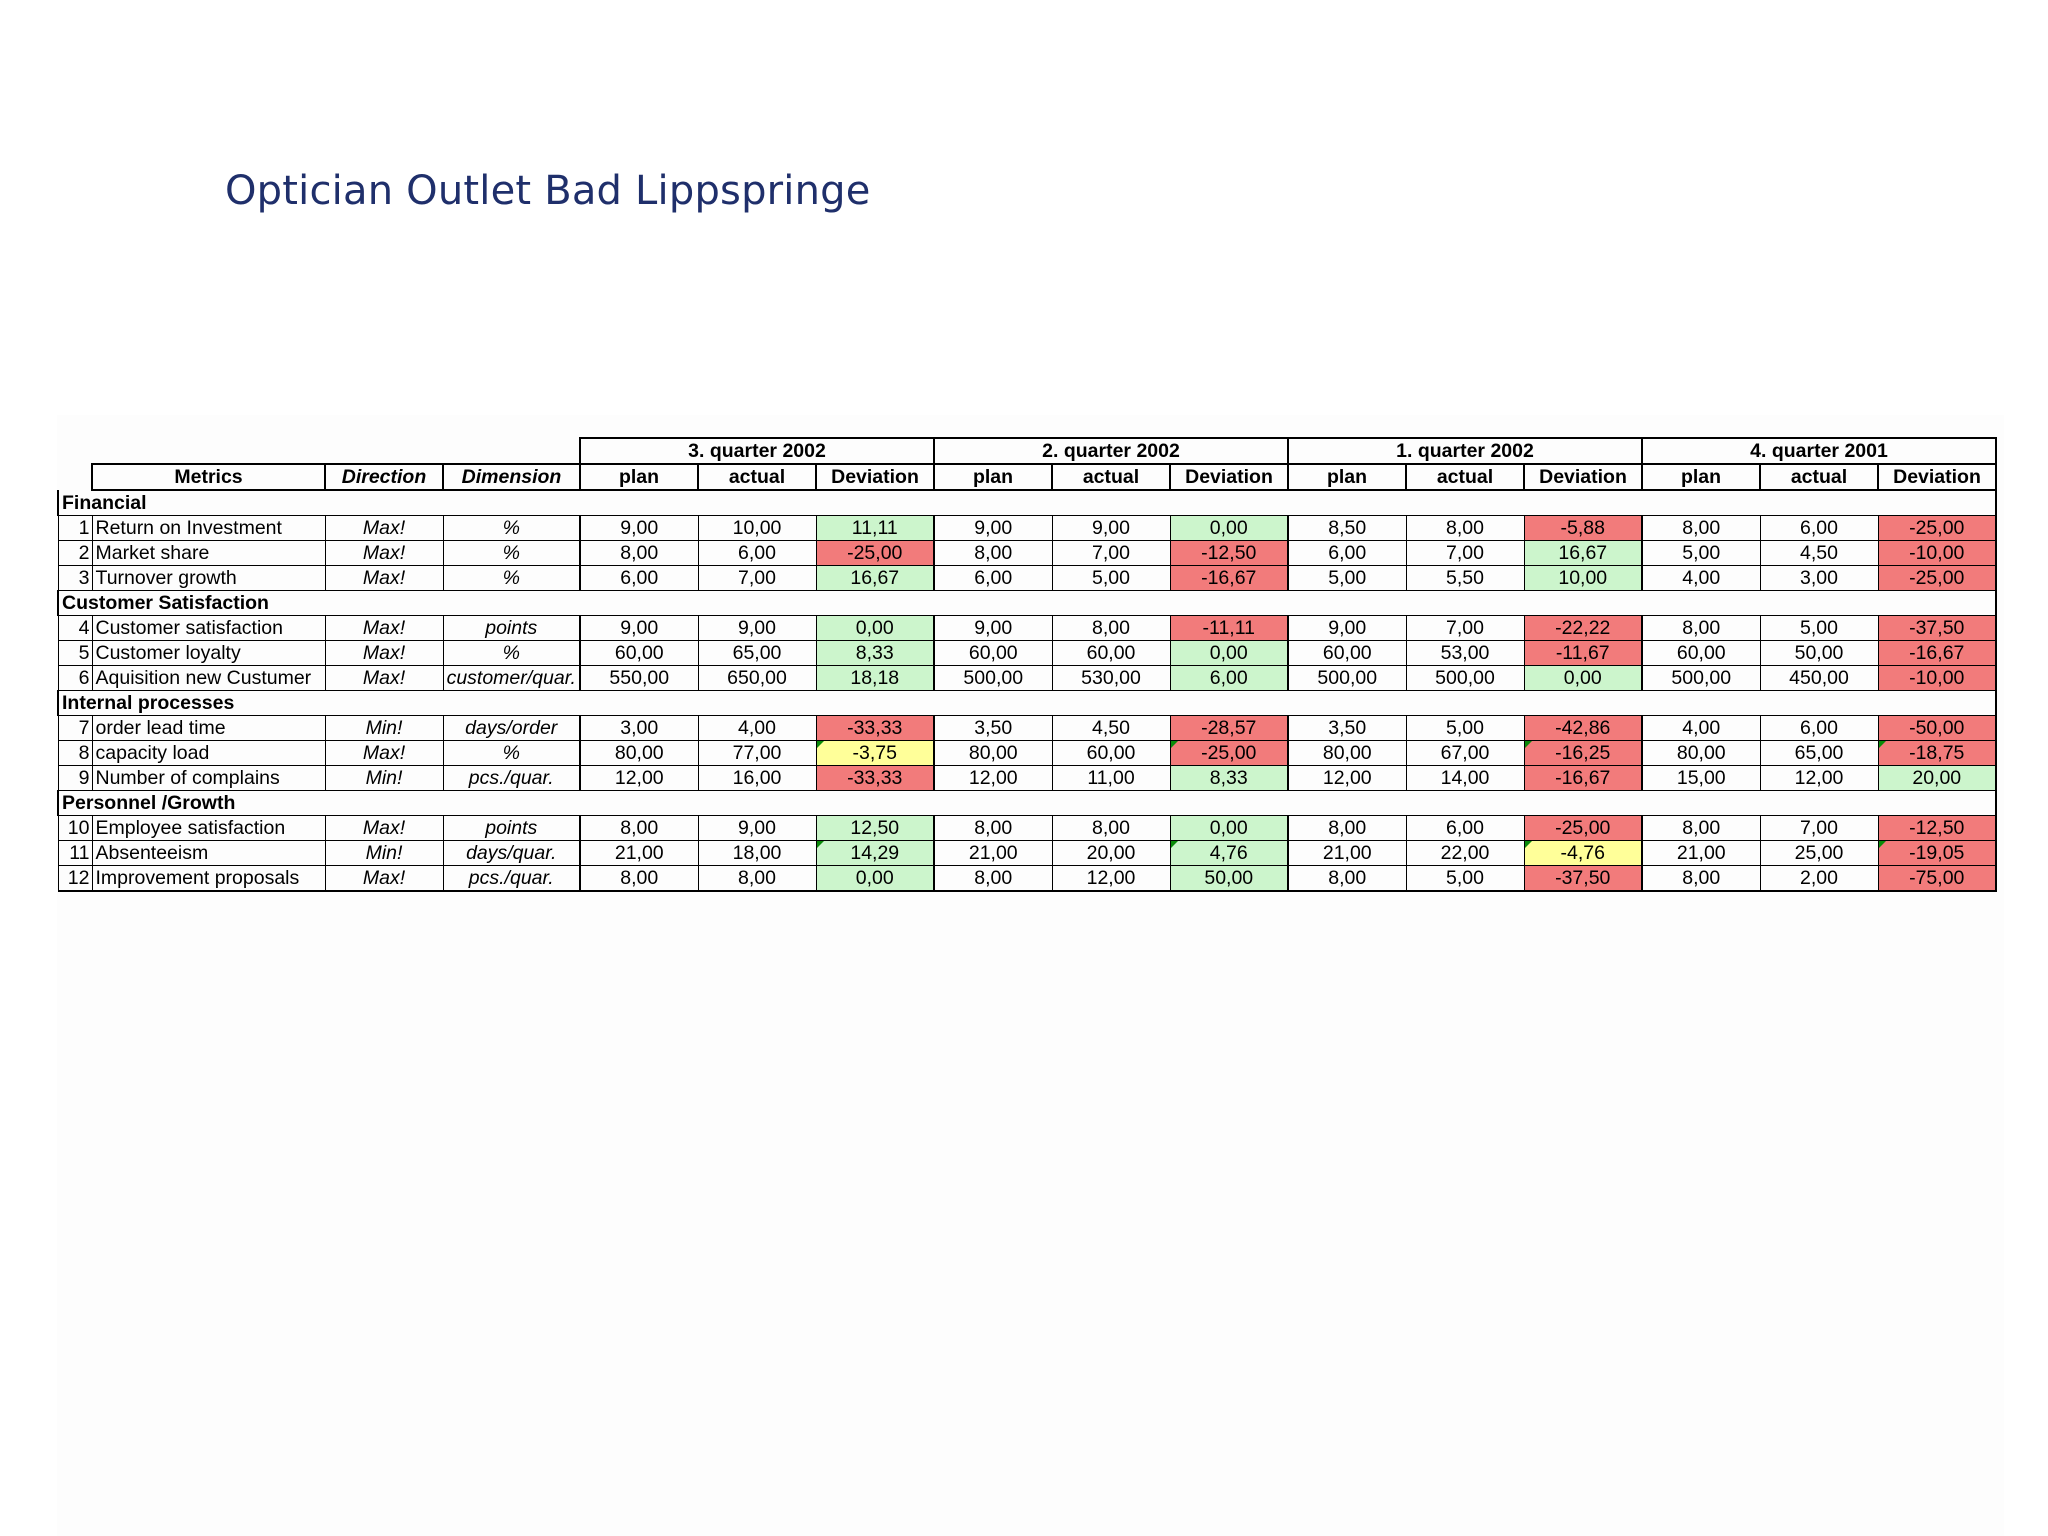 Image resolution: width=2048 pixels, height=1536 pixels. What do you see at coordinates (1027, 503) in the screenshot?
I see `group-name: Financial` at bounding box center [1027, 503].